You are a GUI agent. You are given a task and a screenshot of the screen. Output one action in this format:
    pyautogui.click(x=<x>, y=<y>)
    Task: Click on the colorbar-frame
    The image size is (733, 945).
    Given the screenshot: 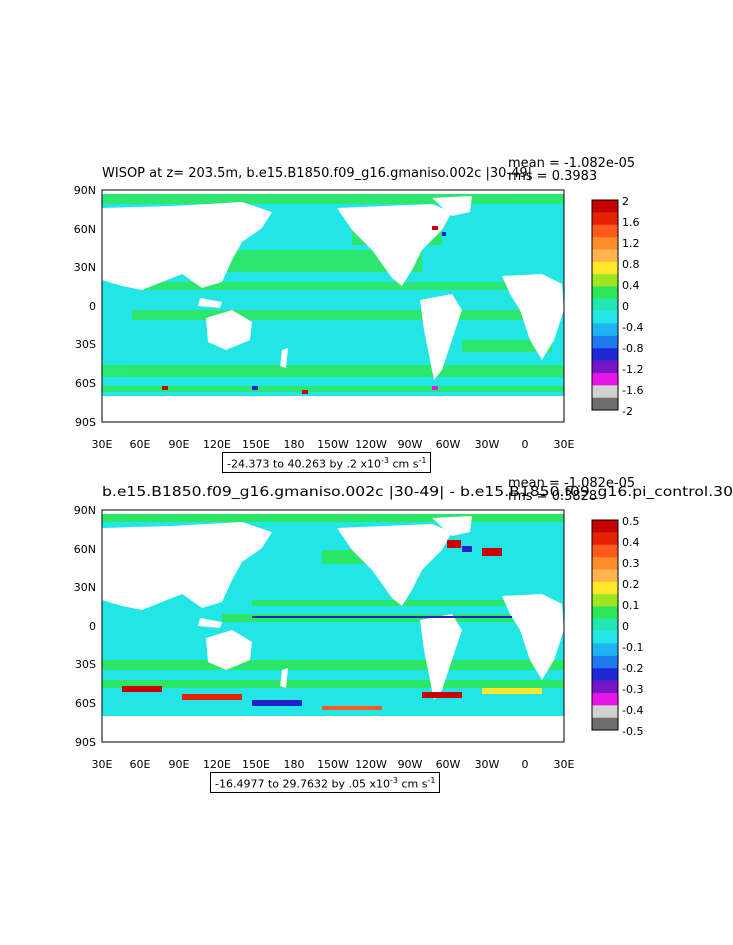 What is the action you would take?
    pyautogui.click(x=605, y=305)
    